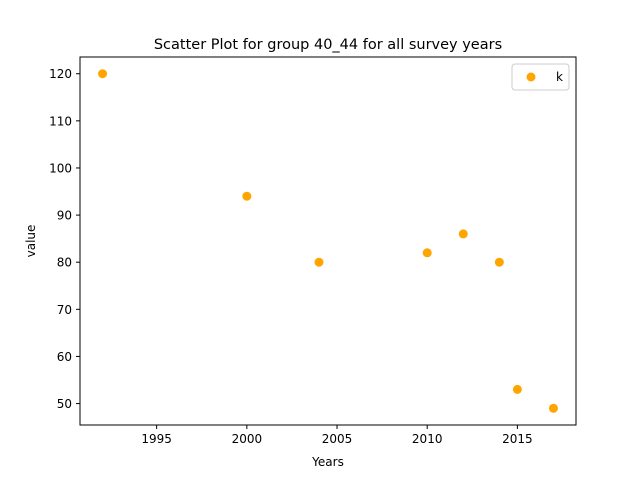  What do you see at coordinates (60, 121) in the screenshot?
I see `y-tick-label: 110` at bounding box center [60, 121].